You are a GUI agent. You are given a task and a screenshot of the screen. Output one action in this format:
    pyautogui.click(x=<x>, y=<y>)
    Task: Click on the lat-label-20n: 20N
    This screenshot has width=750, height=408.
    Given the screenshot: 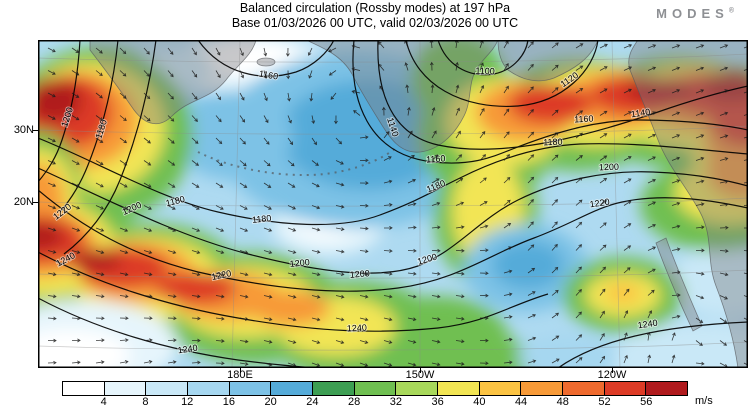 What is the action you would take?
    pyautogui.click(x=23, y=202)
    